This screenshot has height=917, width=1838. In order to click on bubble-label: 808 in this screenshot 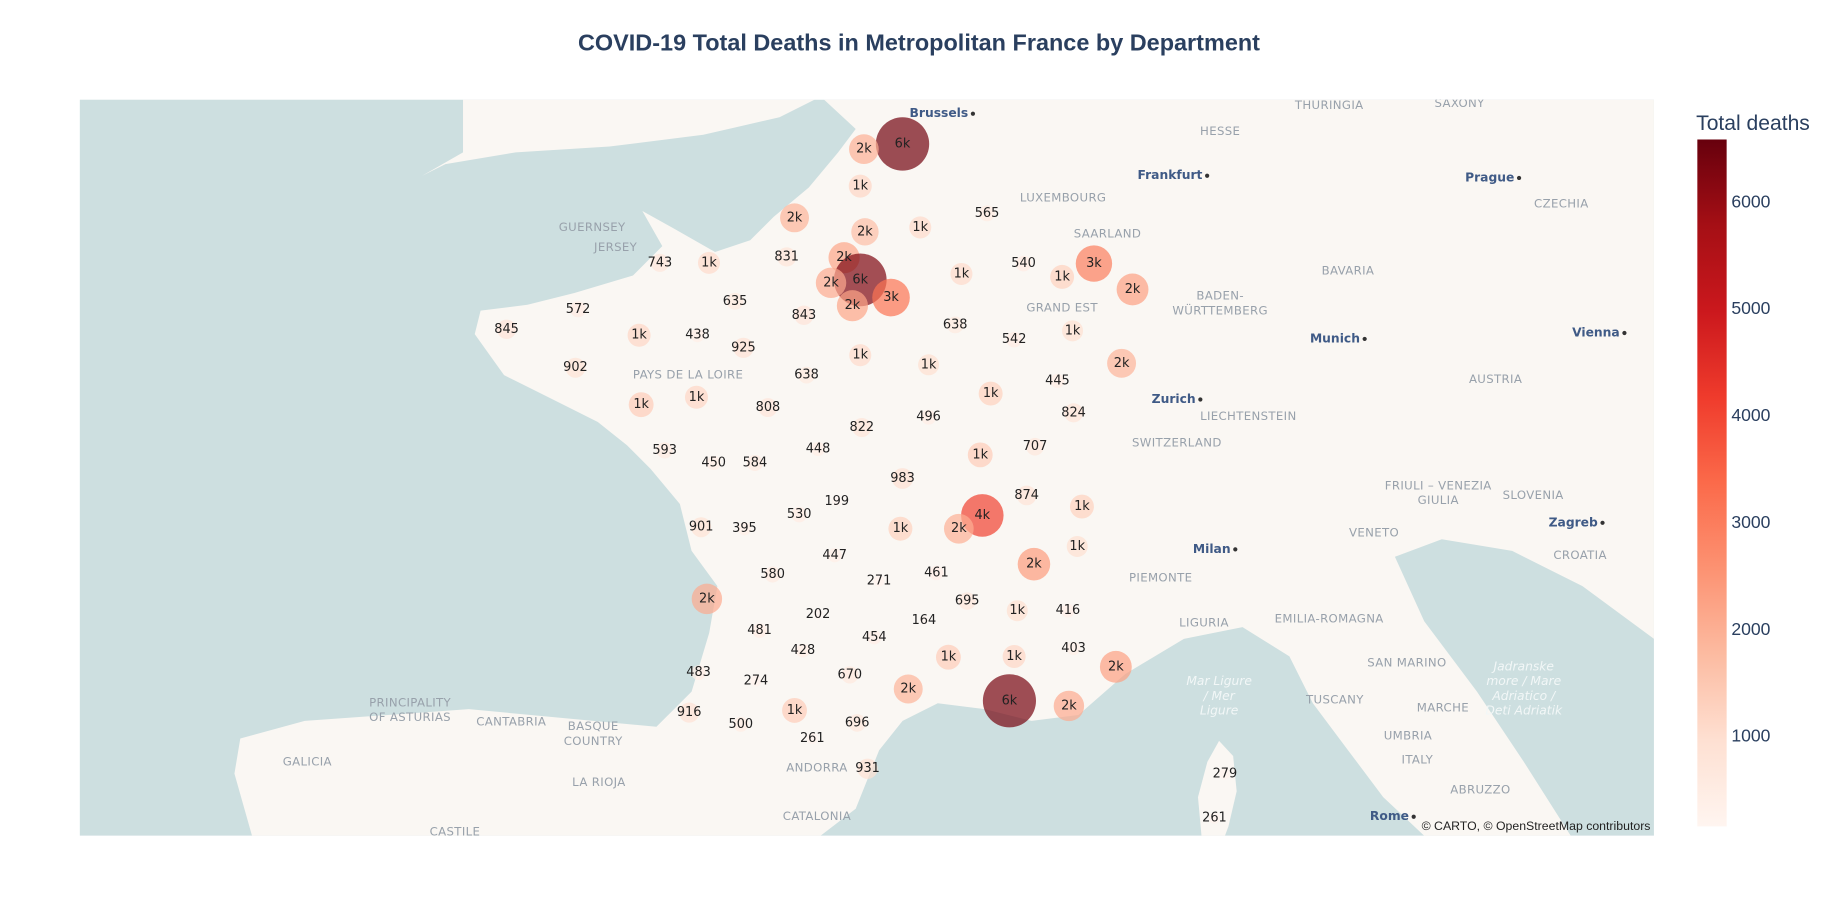, I will do `click(768, 407)`.